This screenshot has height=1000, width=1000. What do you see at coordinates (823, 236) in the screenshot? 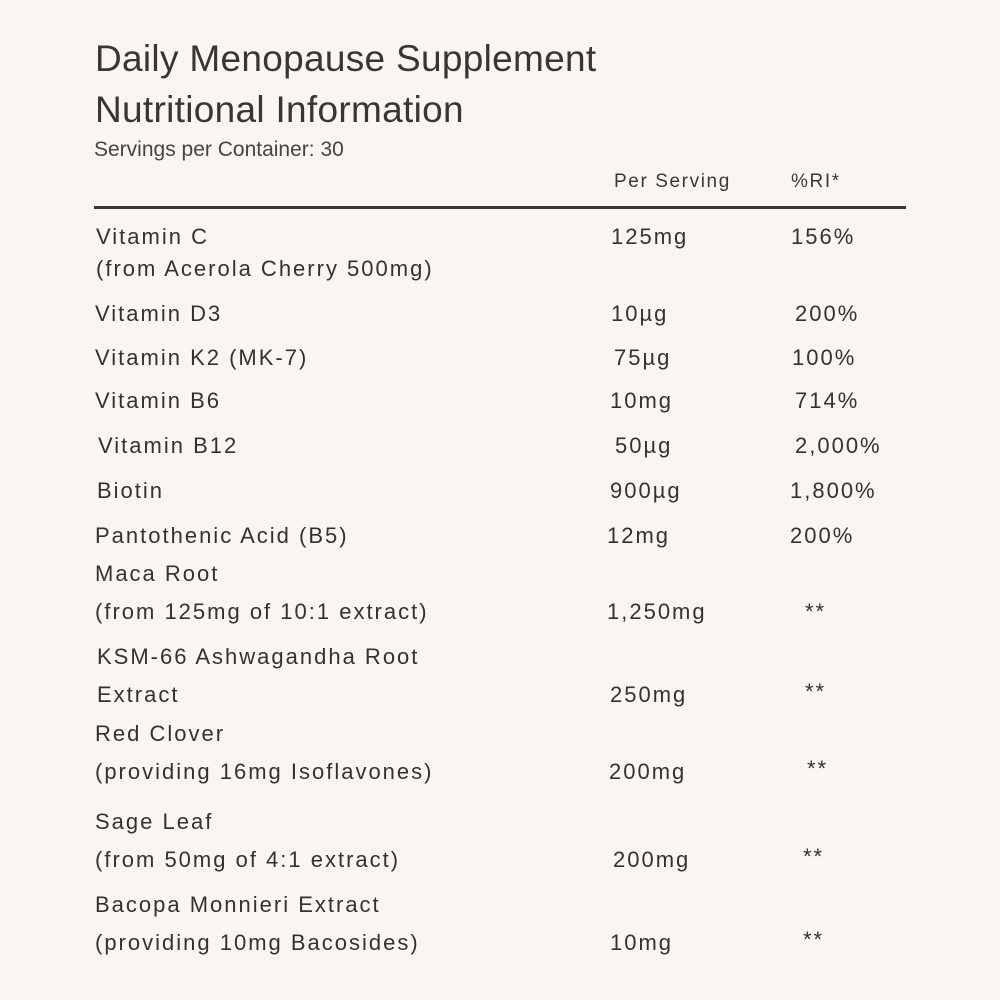
I see `nutrient-ri: 156%` at bounding box center [823, 236].